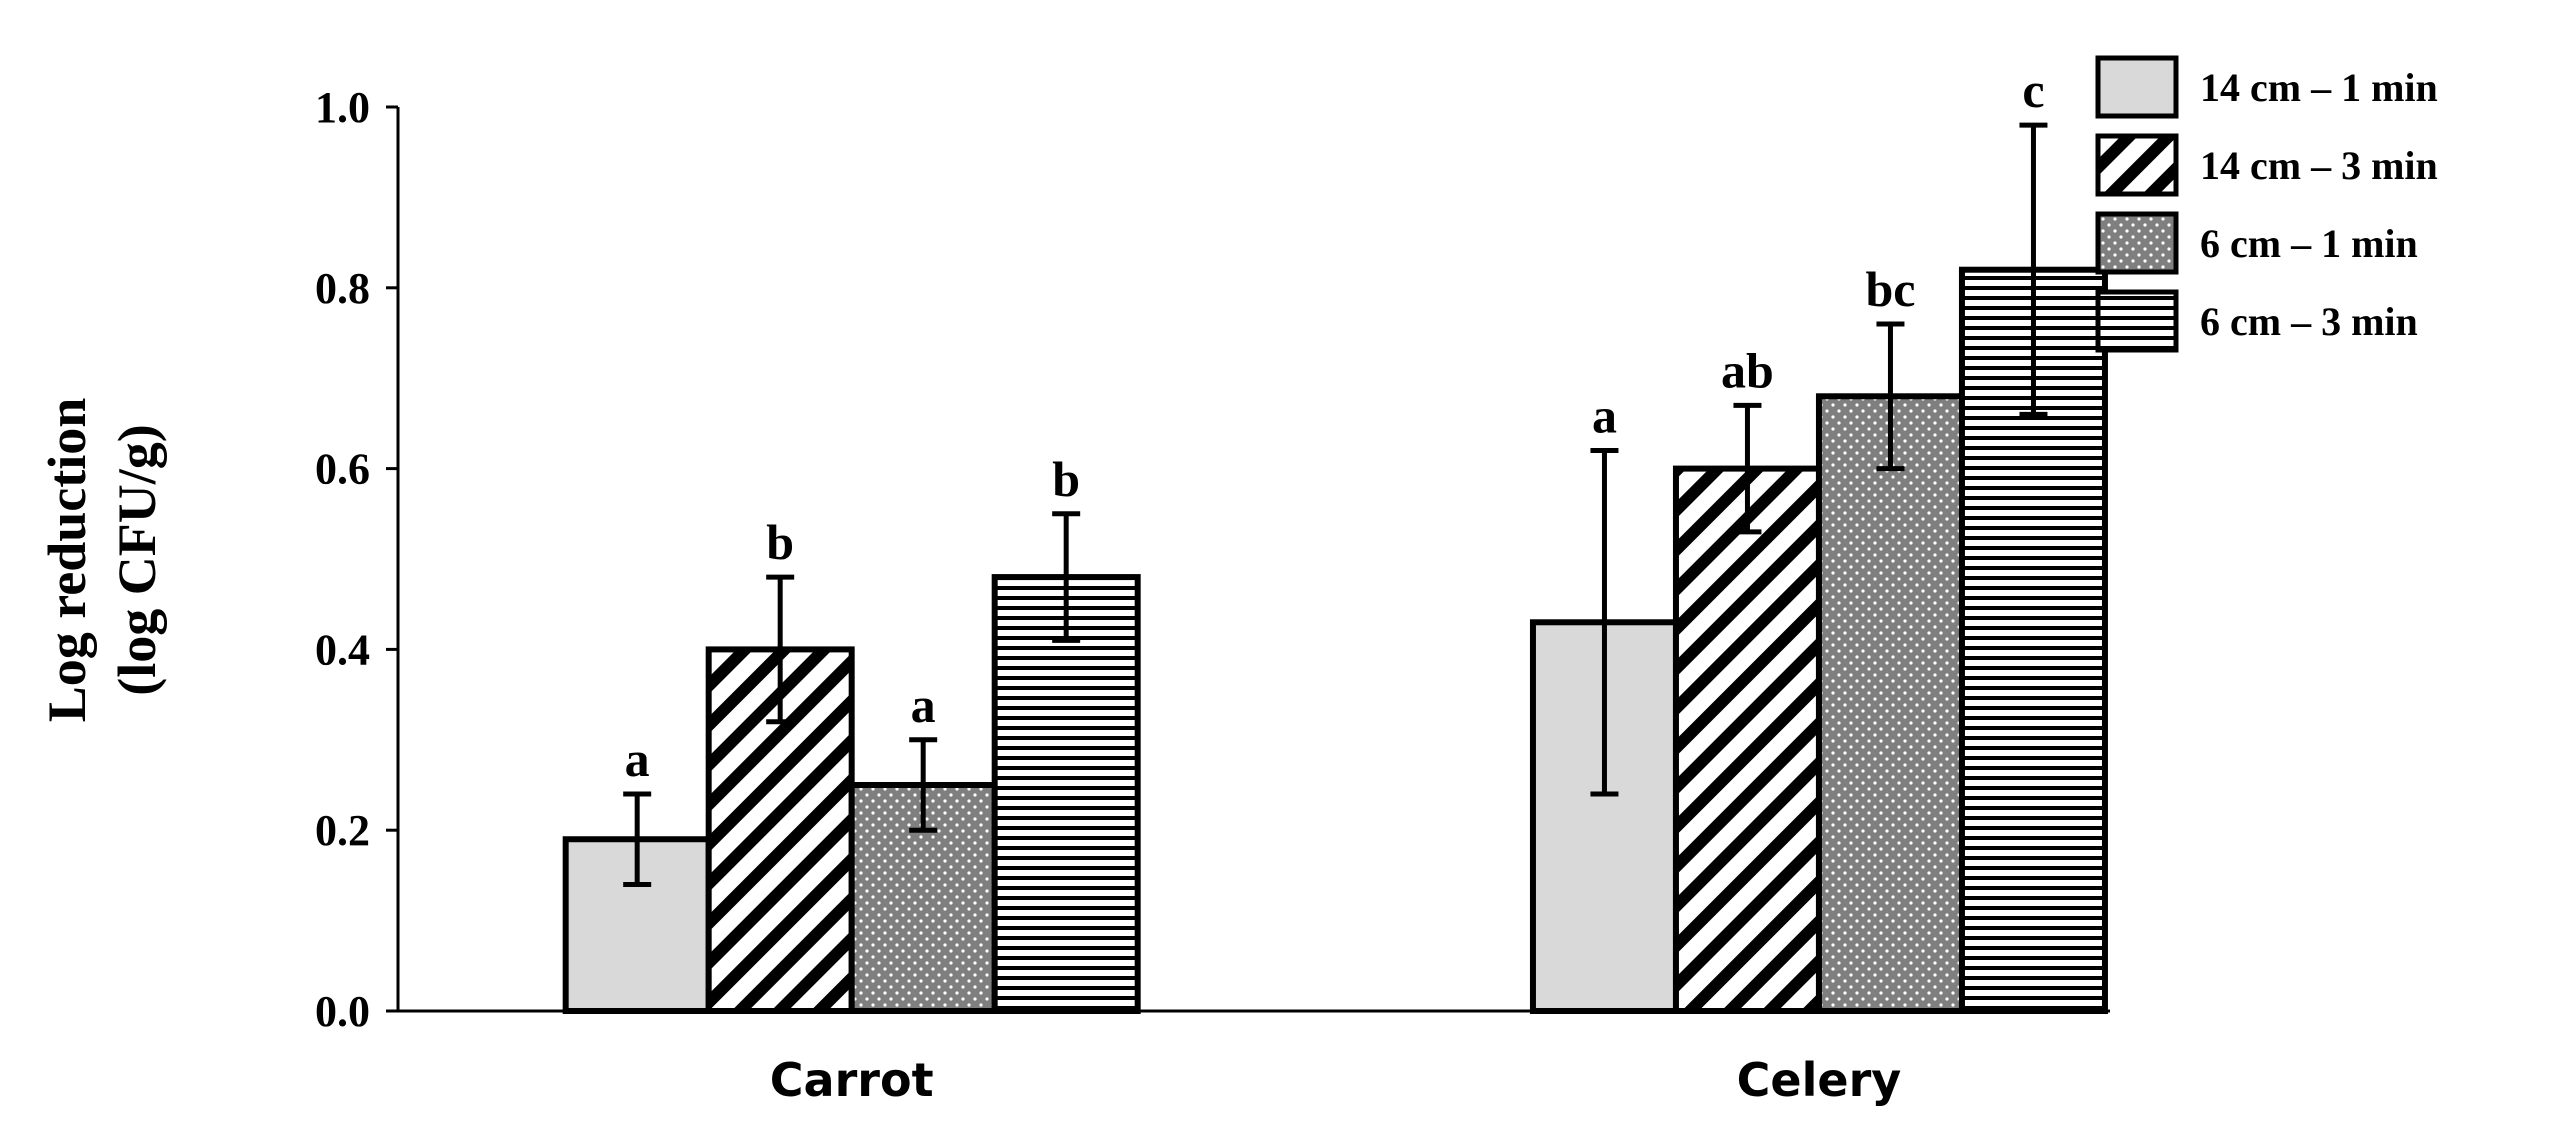 The image size is (2572, 1136). Describe the element at coordinates (67, 560) in the screenshot. I see `y-axis-title-line-1: Log reduction` at that location.